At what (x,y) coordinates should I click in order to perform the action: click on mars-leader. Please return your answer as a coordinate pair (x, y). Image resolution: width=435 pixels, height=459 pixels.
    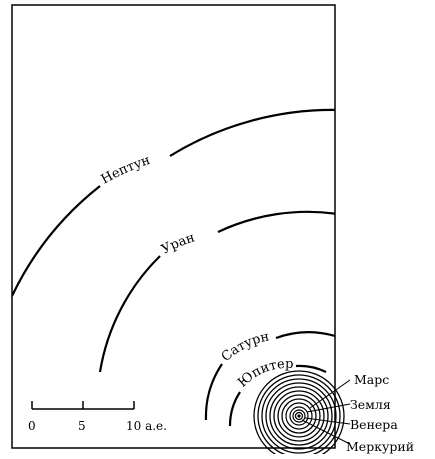
    Looking at the image, I should click on (330, 394).